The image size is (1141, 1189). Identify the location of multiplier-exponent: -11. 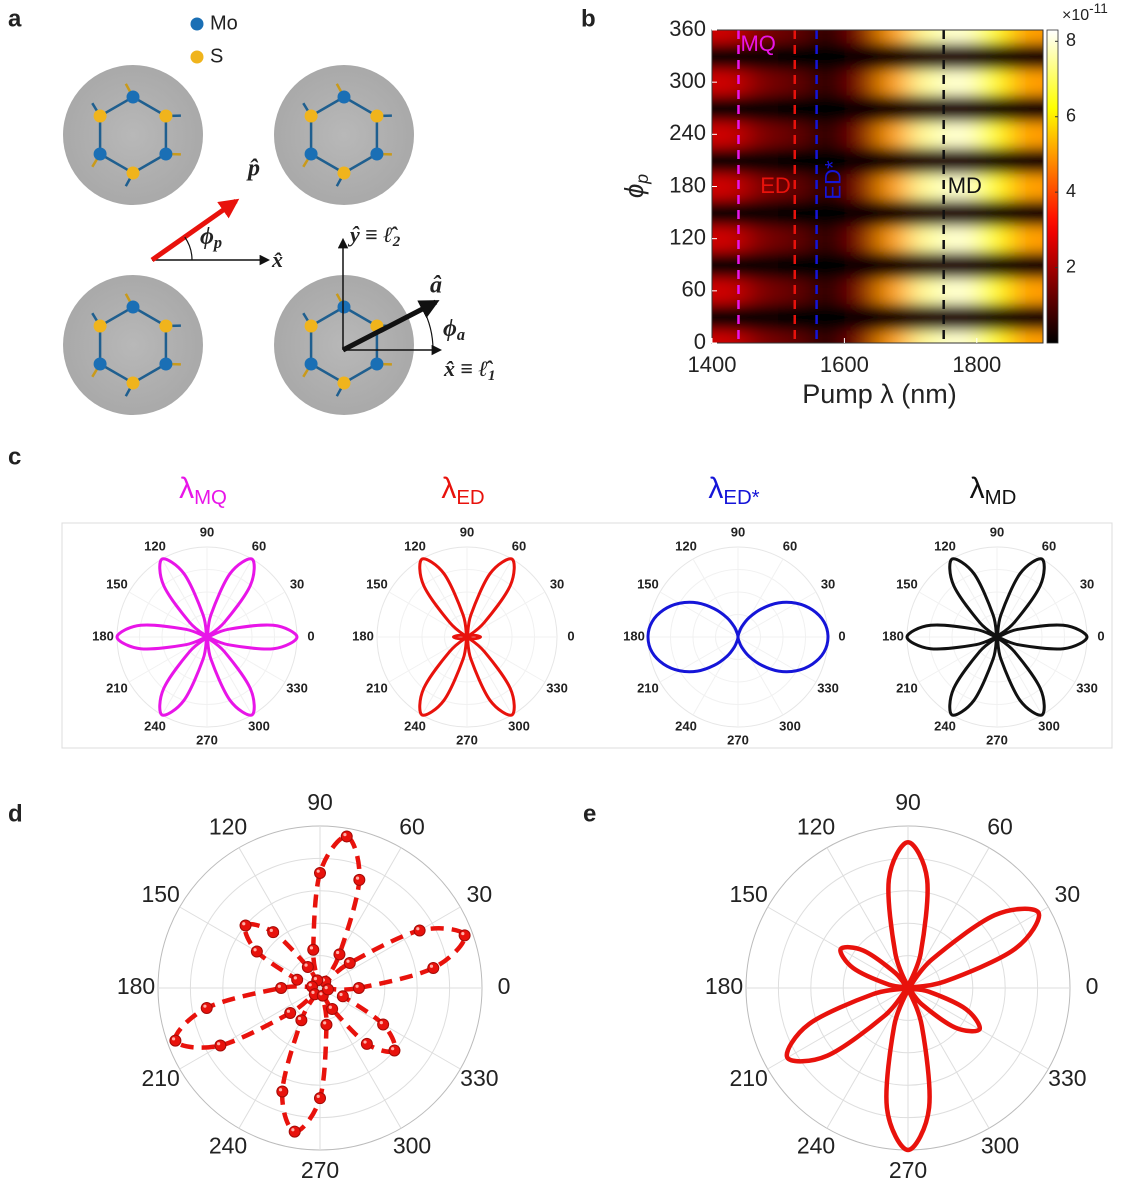
(1098, 8).